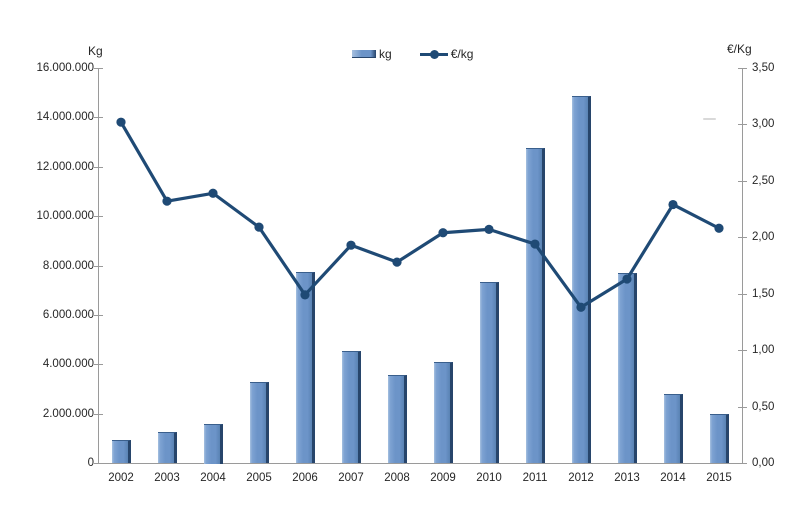  I want to click on legend-label-eur-per-kg: €/kg, so click(462, 54).